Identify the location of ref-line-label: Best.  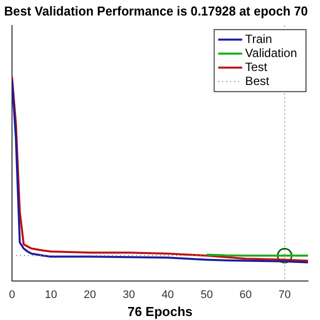
(257, 81).